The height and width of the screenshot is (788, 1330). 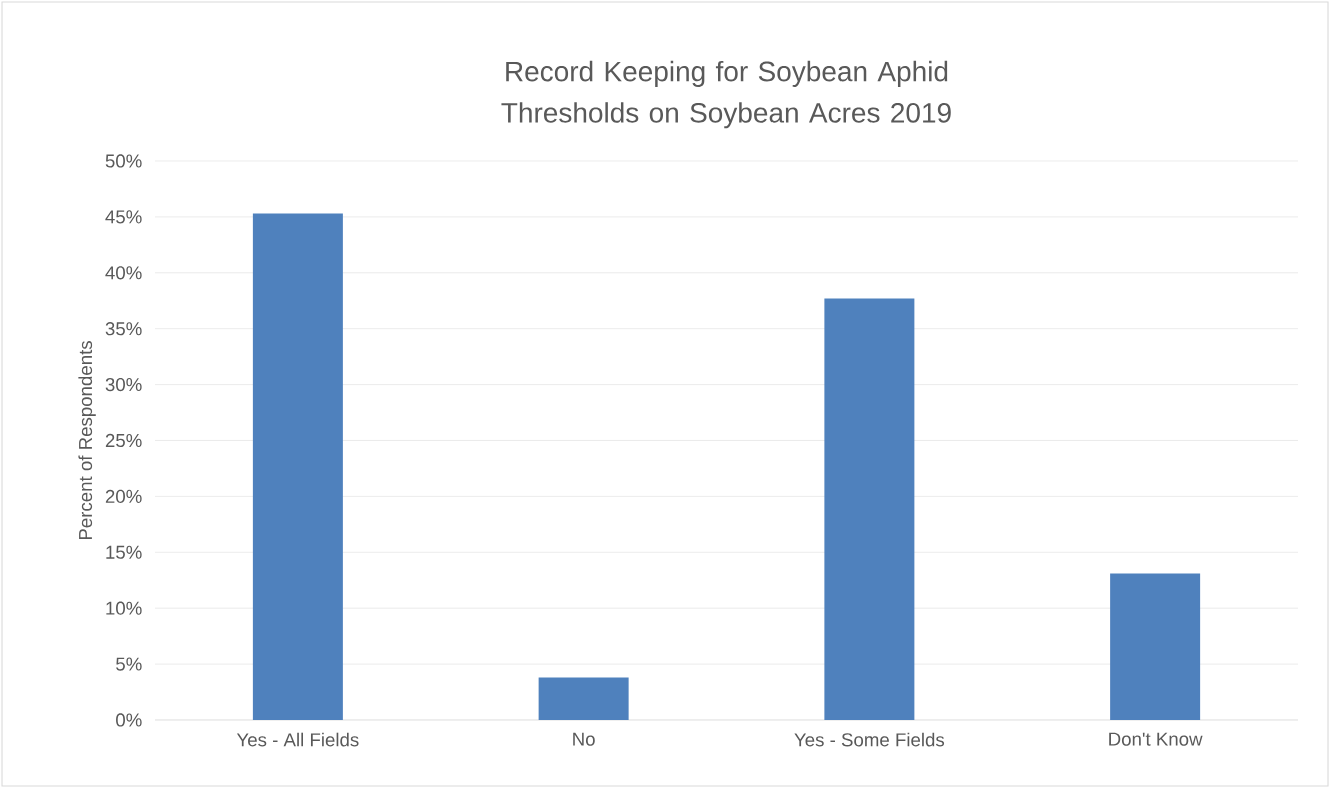 I want to click on y-tick-label: 50%, so click(x=123, y=161).